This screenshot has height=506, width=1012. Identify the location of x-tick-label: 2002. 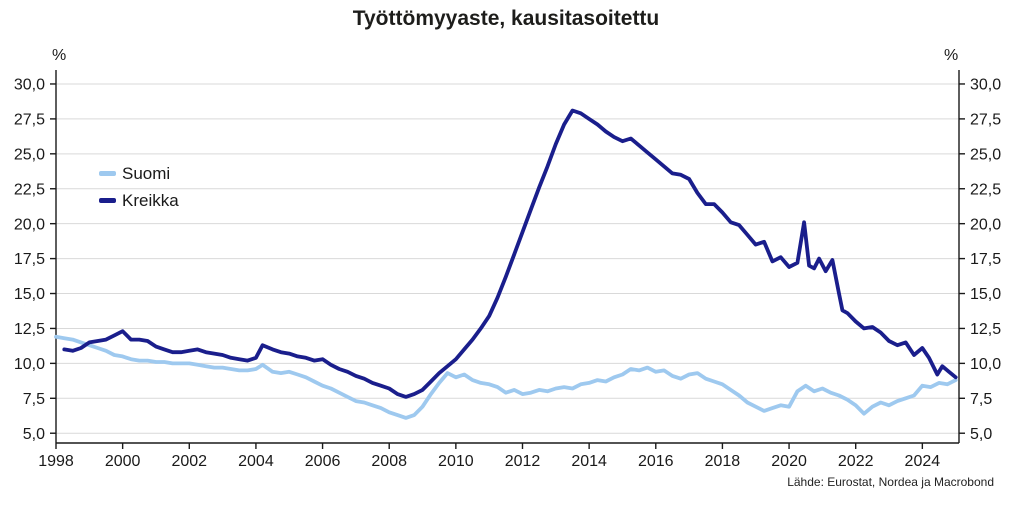
(189, 461).